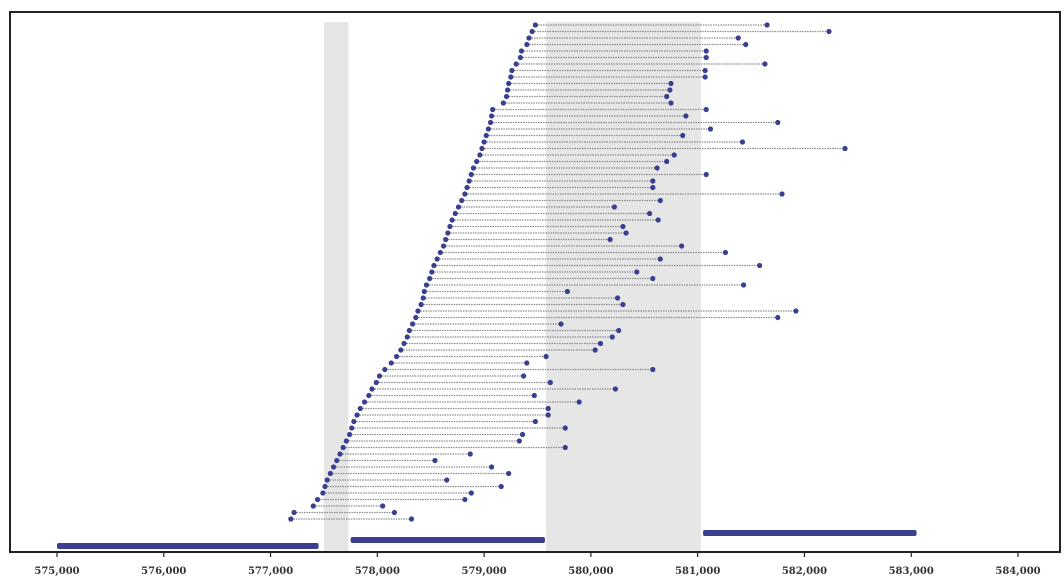 This screenshot has width=1064, height=586. I want to click on x-tick-label: 579,000, so click(483, 571).